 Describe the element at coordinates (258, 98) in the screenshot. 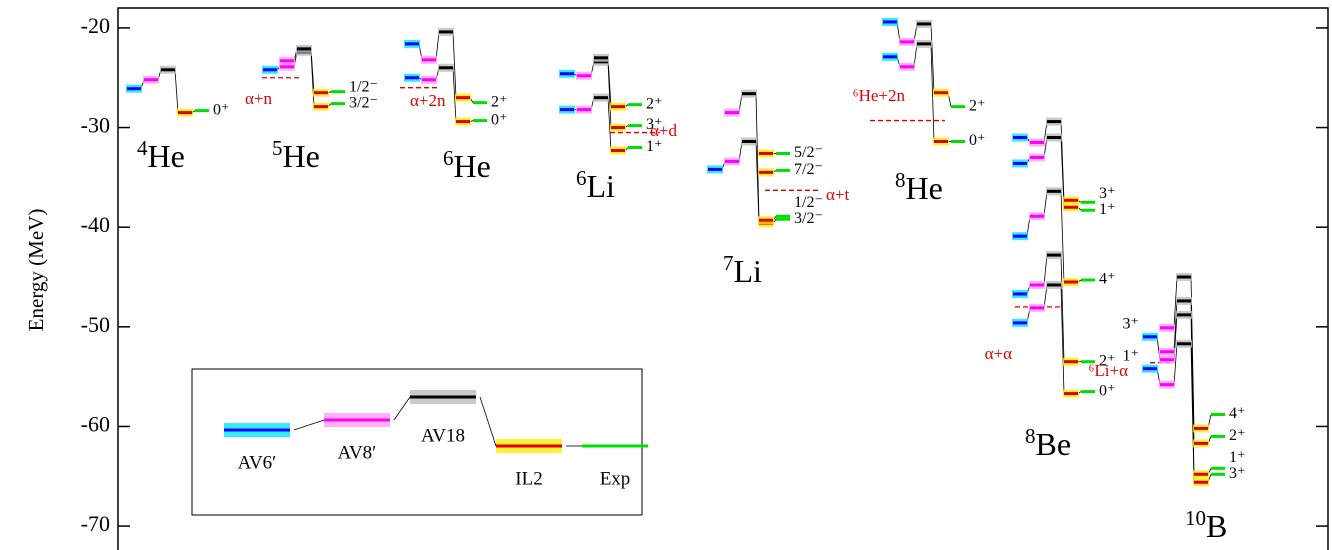

I see `threshold-label: α+n` at that location.